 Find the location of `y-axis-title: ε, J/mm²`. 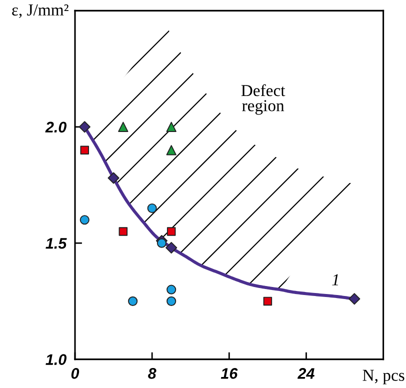

y-axis-title: ε, J/mm² is located at coordinates (40, 11).